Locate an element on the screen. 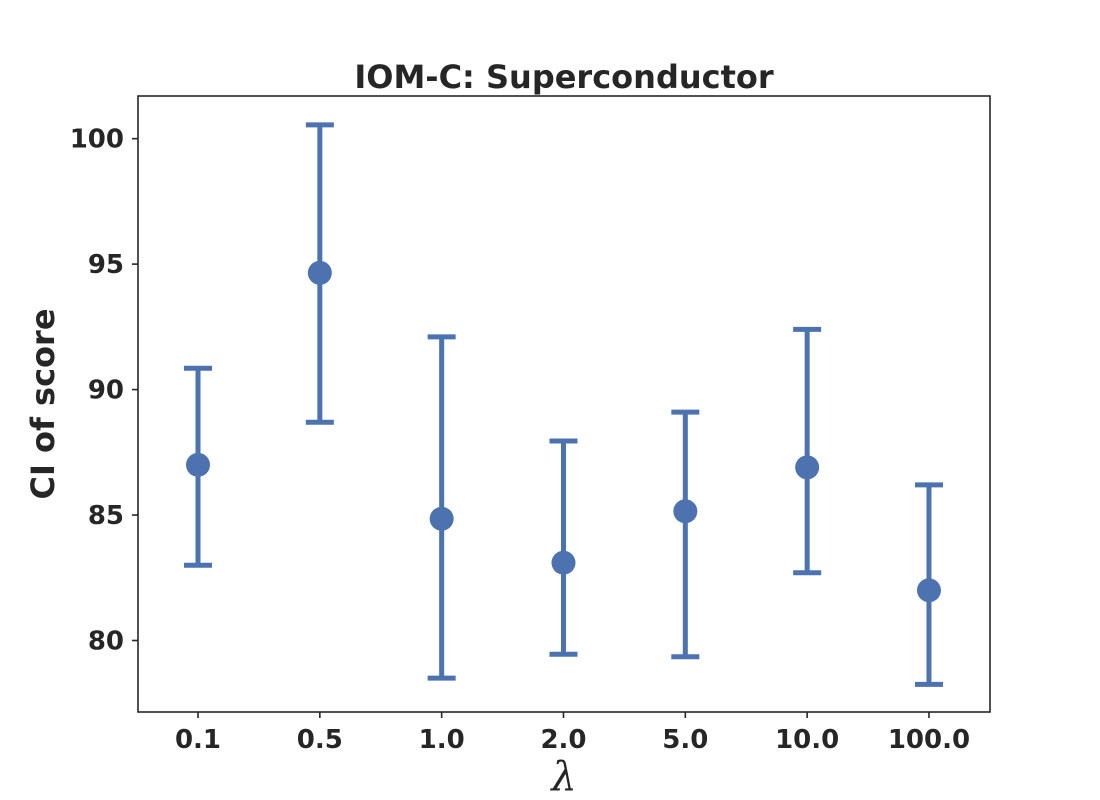  y-tick-label: 80 is located at coordinates (106, 641).